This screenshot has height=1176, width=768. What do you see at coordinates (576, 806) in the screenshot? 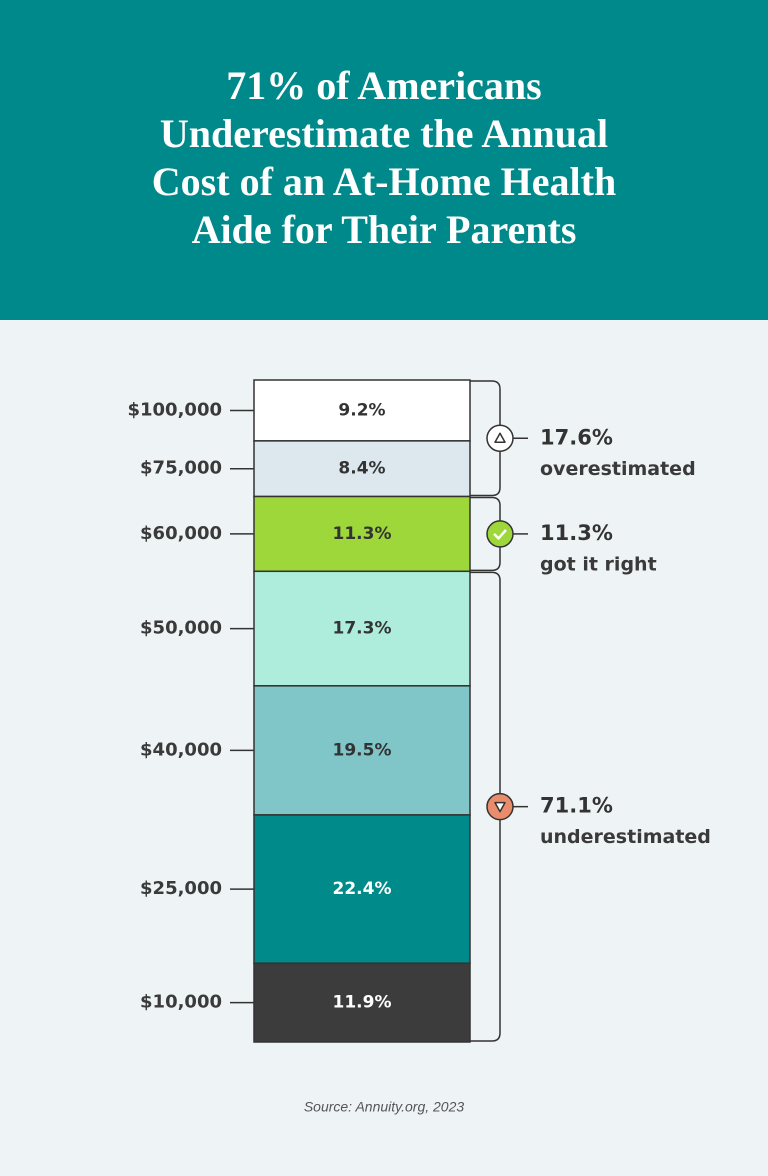
I see `group-value: 71.1%` at bounding box center [576, 806].